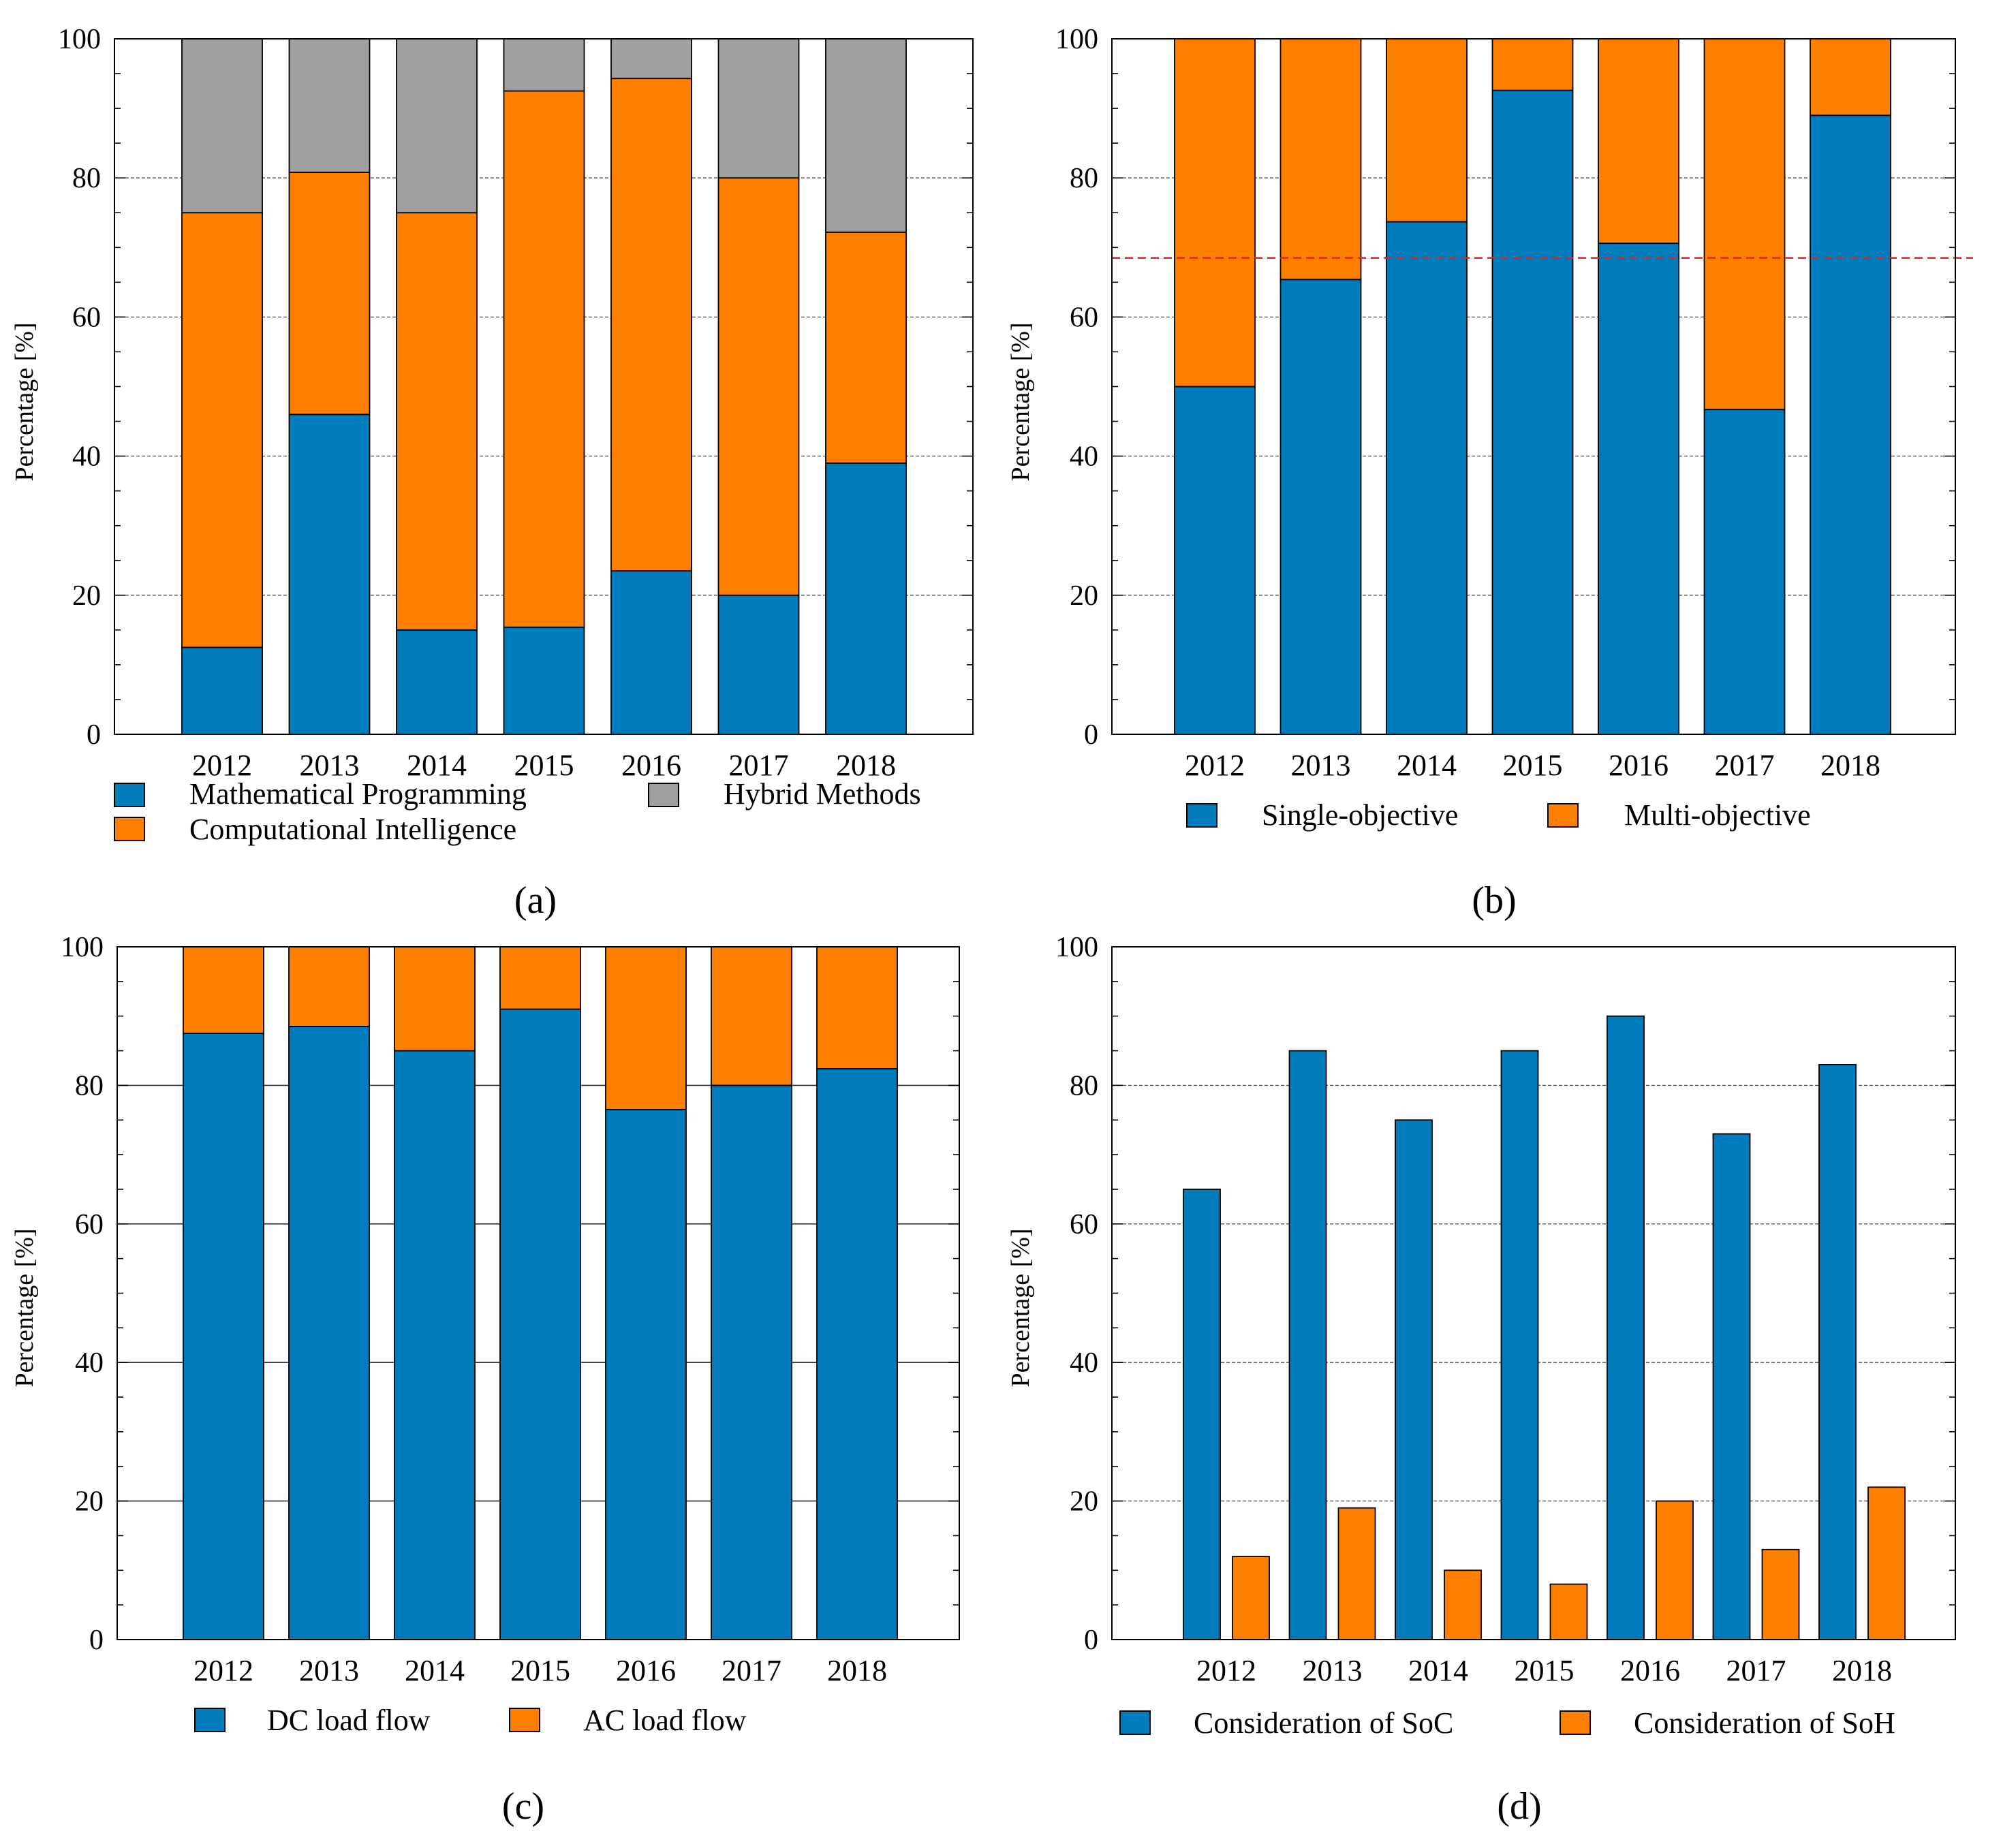 Image resolution: width=2001 pixels, height=1848 pixels. Describe the element at coordinates (1091, 1640) in the screenshot. I see `panel-d-y-tick-0: 0` at that location.